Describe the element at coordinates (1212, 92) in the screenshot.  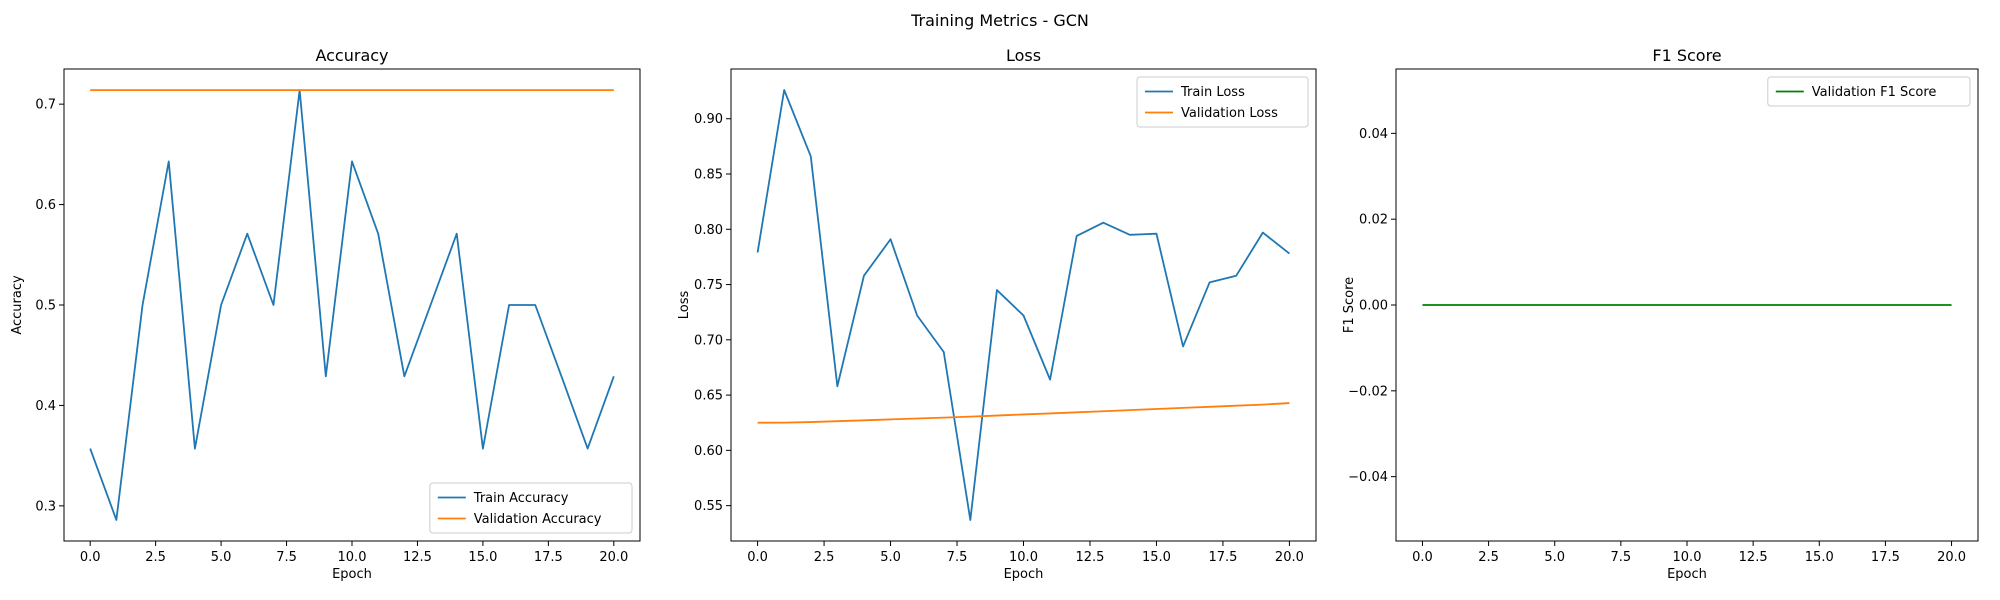
I see `loss-legend-label: Train Loss` at that location.